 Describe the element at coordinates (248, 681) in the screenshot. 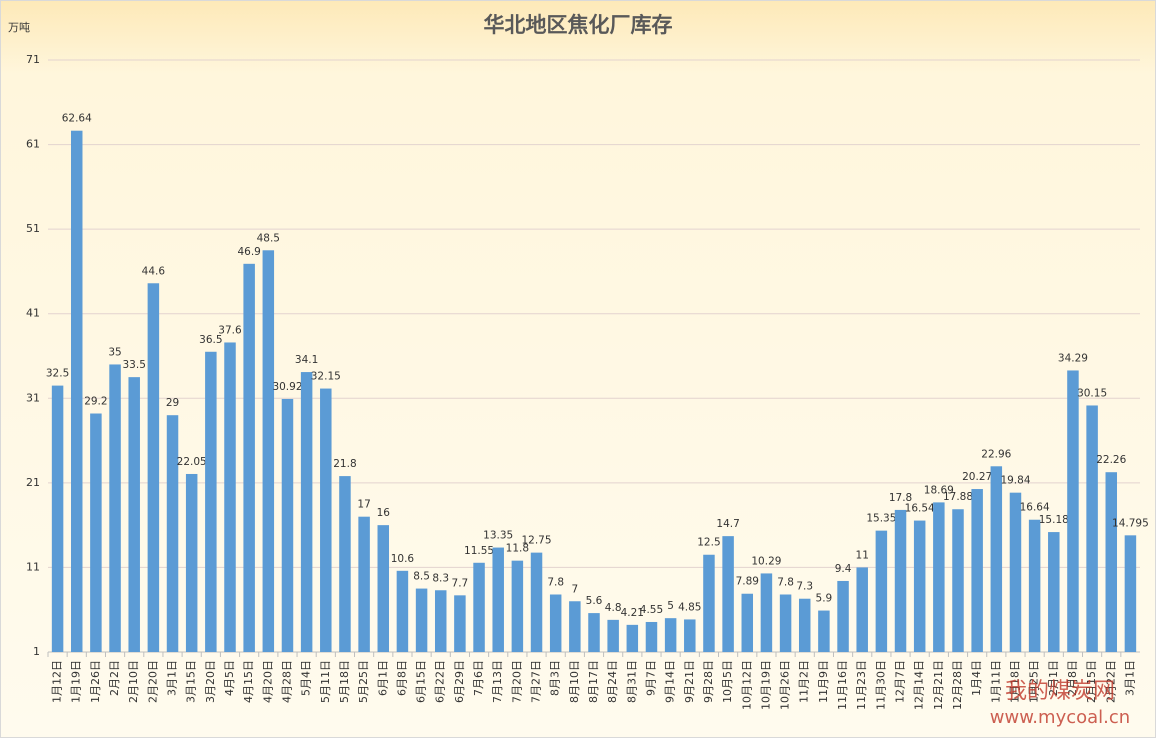

I see `x-tick-label: 4月15日` at that location.